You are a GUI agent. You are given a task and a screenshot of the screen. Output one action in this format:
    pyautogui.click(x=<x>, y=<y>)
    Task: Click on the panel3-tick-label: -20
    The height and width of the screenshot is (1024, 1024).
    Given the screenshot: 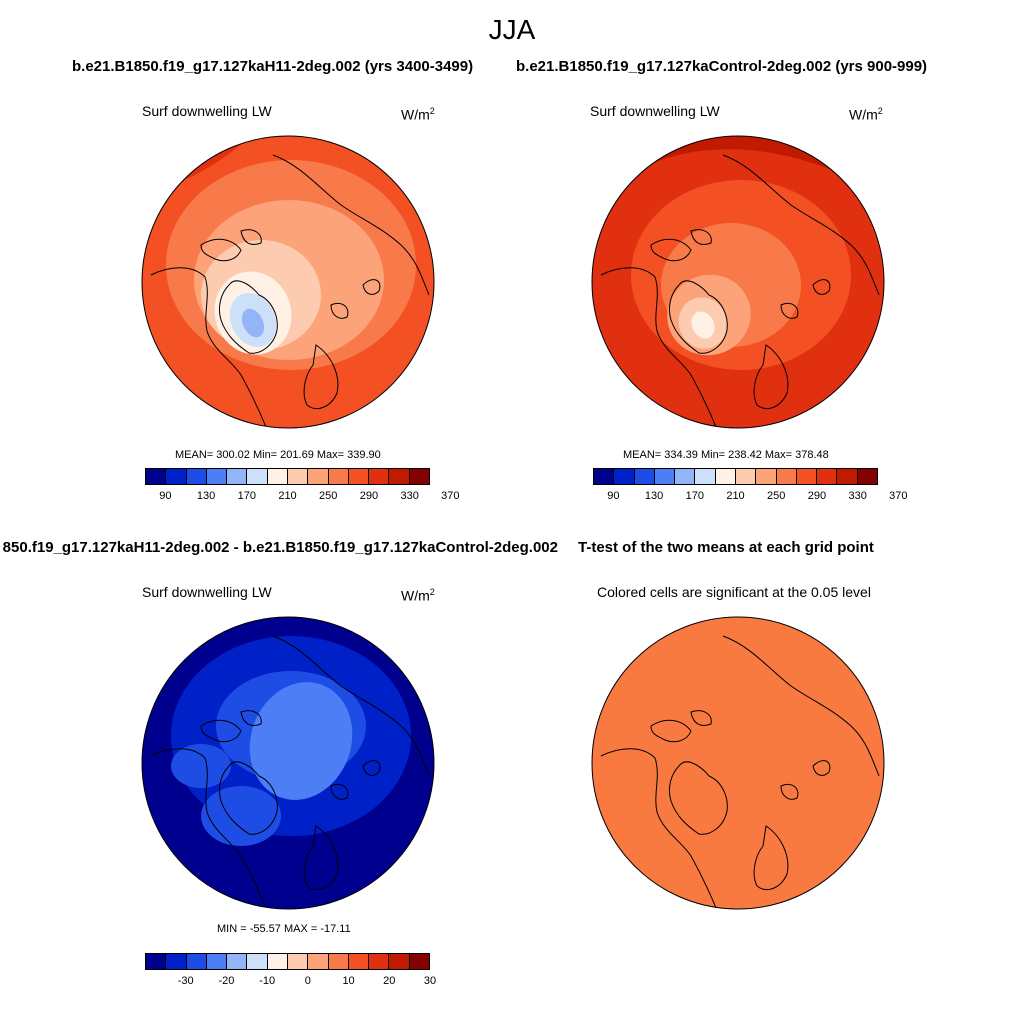 What is the action you would take?
    pyautogui.click(x=226, y=981)
    